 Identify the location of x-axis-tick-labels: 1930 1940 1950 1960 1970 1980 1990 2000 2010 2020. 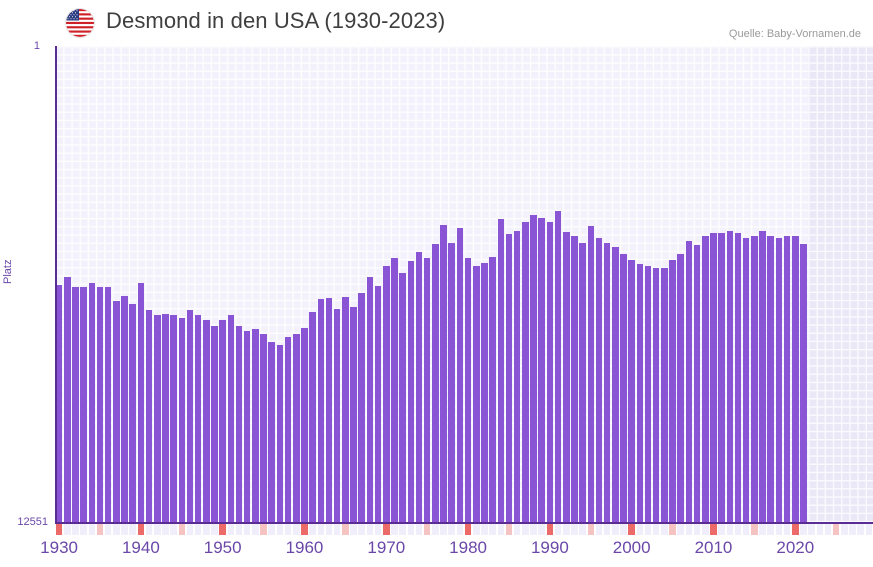
(456, 551).